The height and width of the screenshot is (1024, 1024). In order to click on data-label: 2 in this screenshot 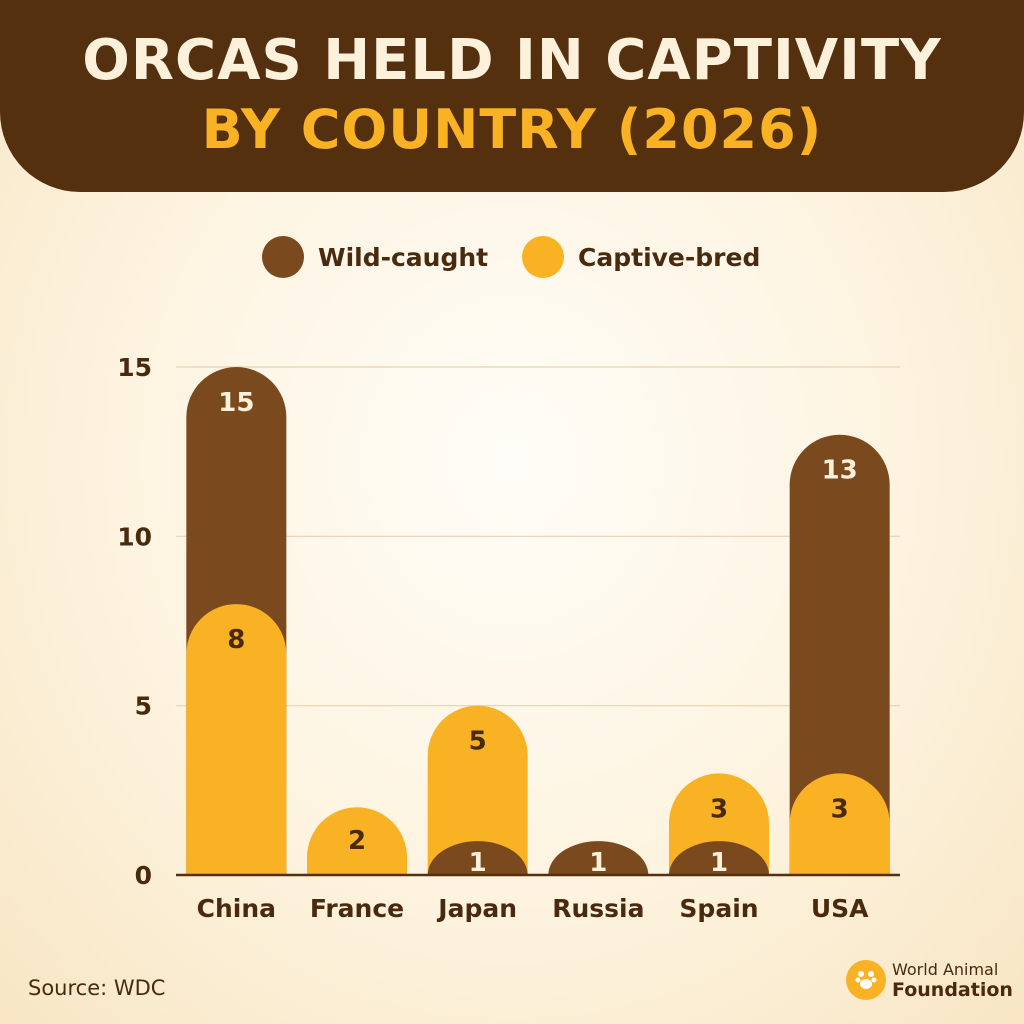, I will do `click(357, 841)`.